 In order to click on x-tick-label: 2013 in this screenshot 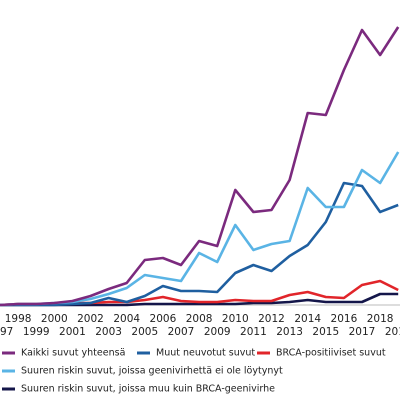, I will do `click(289, 332)`.